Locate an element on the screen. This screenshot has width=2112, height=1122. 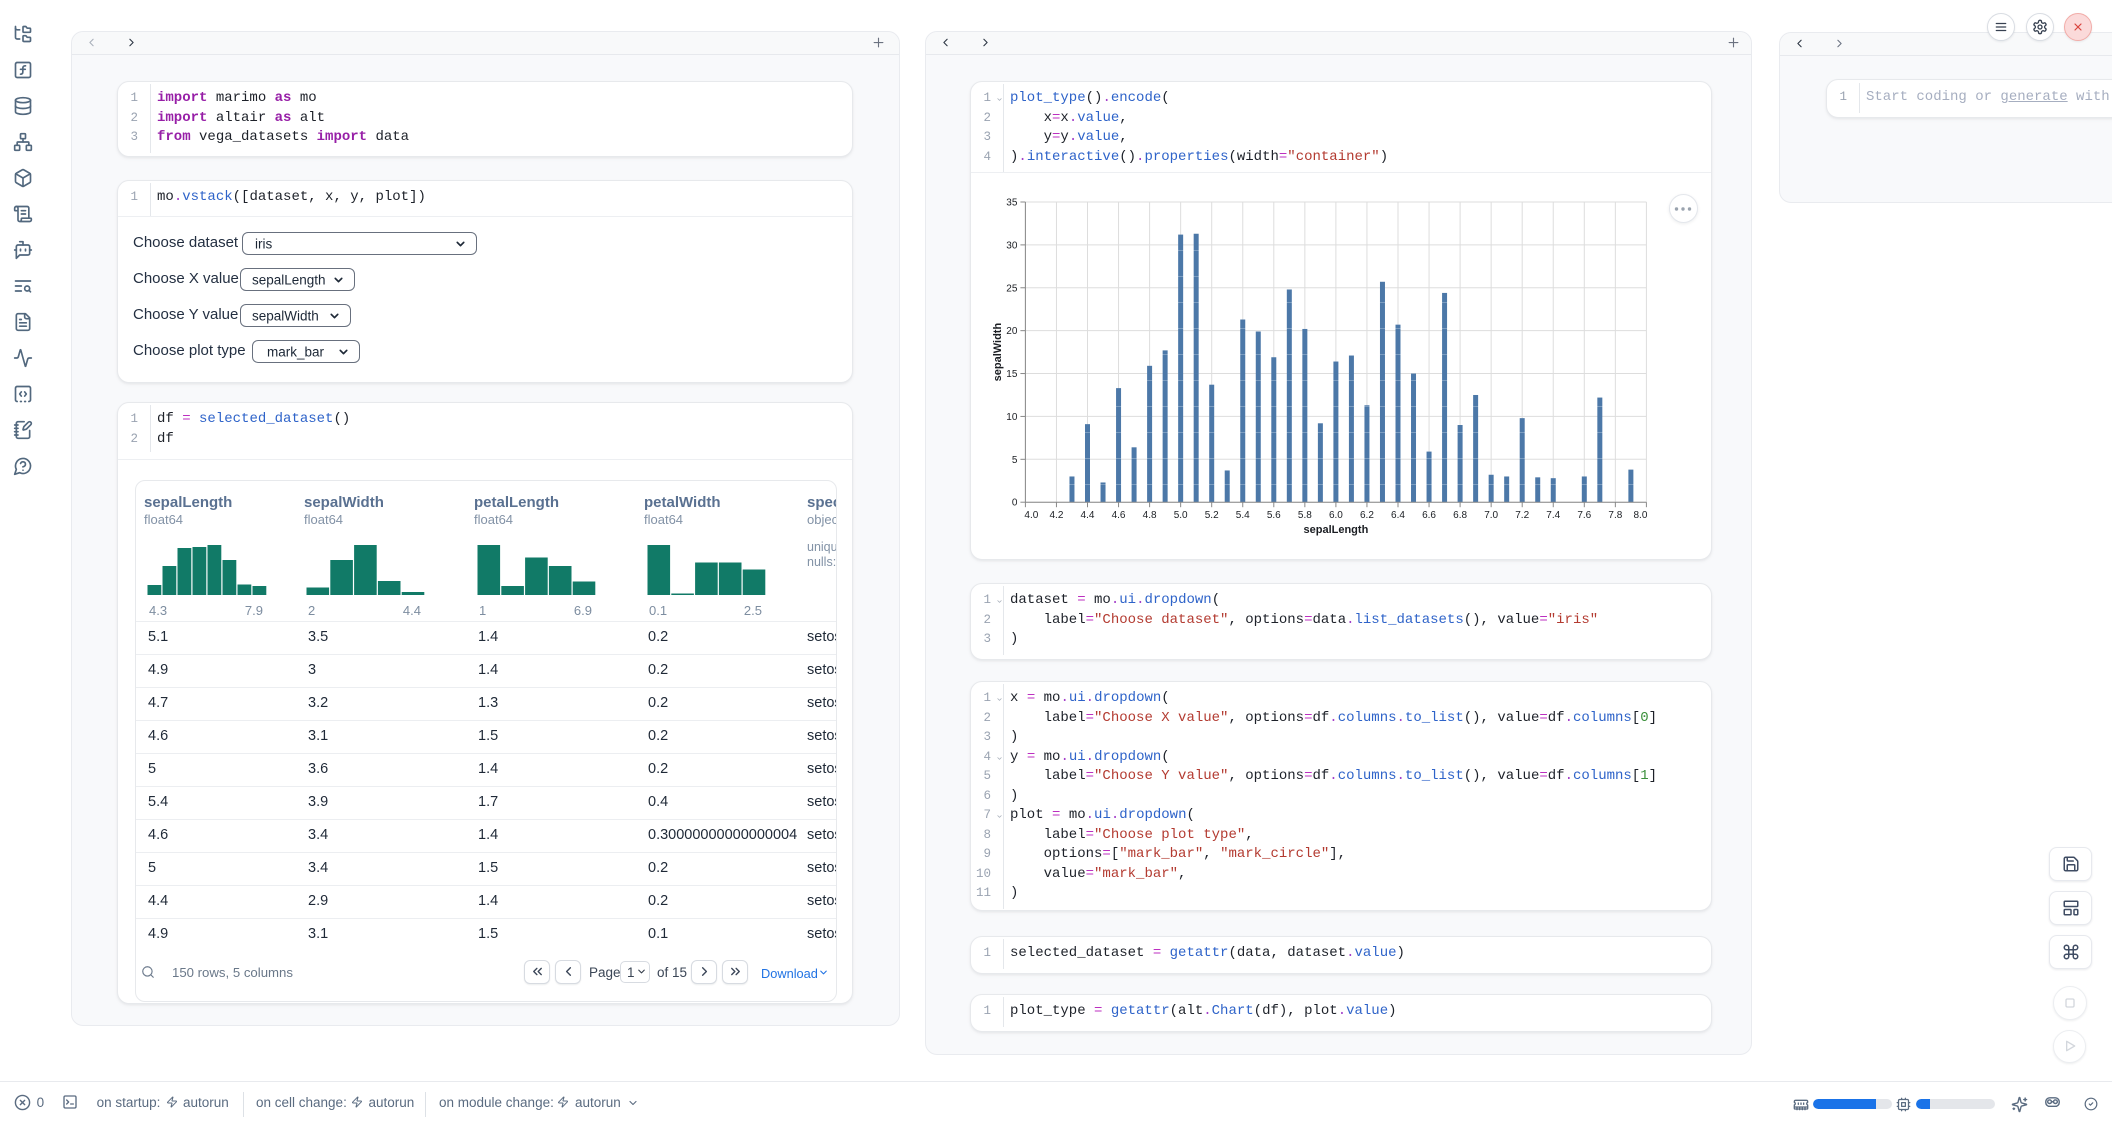
svg-text: 15 is located at coordinates (1012, 374).